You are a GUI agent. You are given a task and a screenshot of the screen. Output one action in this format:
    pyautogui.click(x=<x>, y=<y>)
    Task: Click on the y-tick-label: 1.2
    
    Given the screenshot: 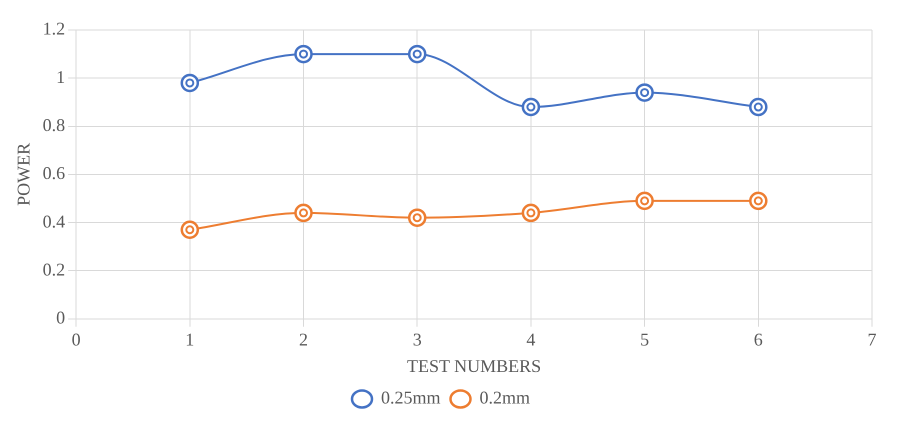 What is the action you would take?
    pyautogui.click(x=54, y=28)
    